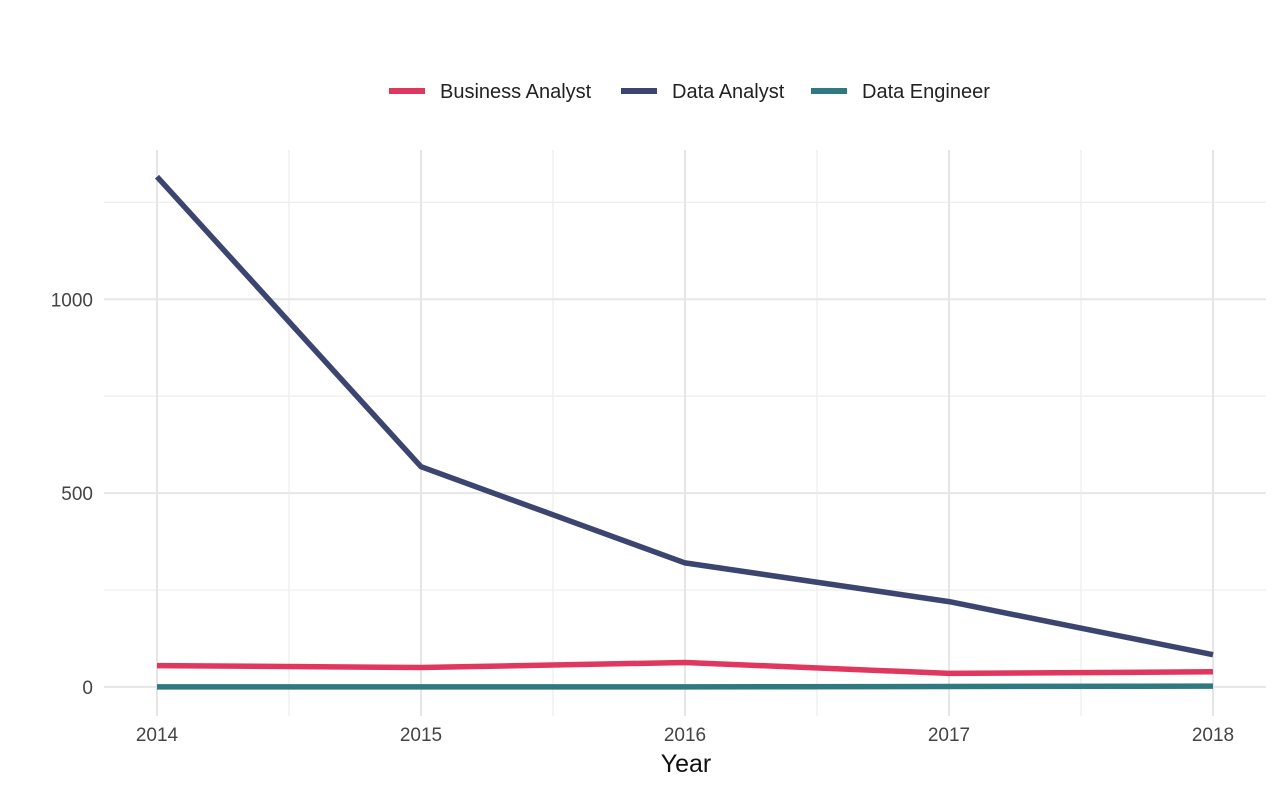 This screenshot has width=1280, height=795. I want to click on x-tick-label: 2018, so click(1213, 735).